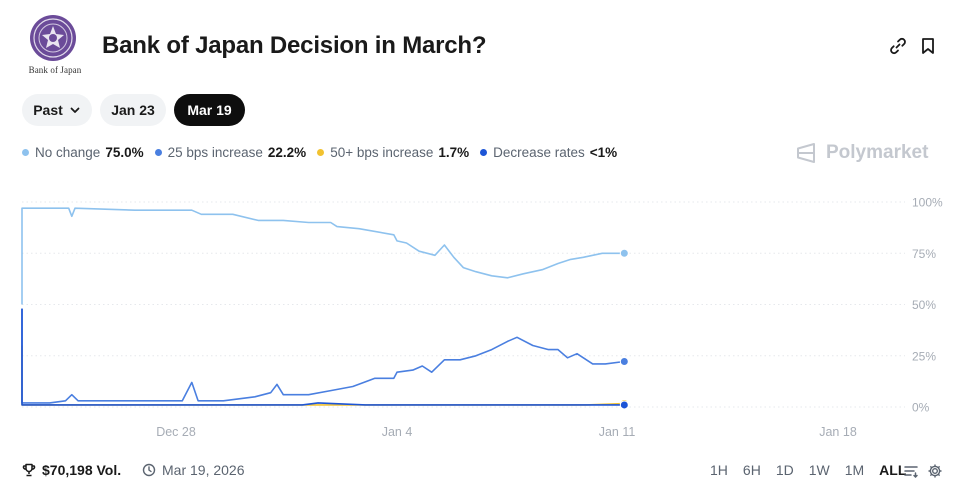 This screenshot has height=499, width=962. Describe the element at coordinates (48, 110) in the screenshot. I see `past-label: Past` at that location.